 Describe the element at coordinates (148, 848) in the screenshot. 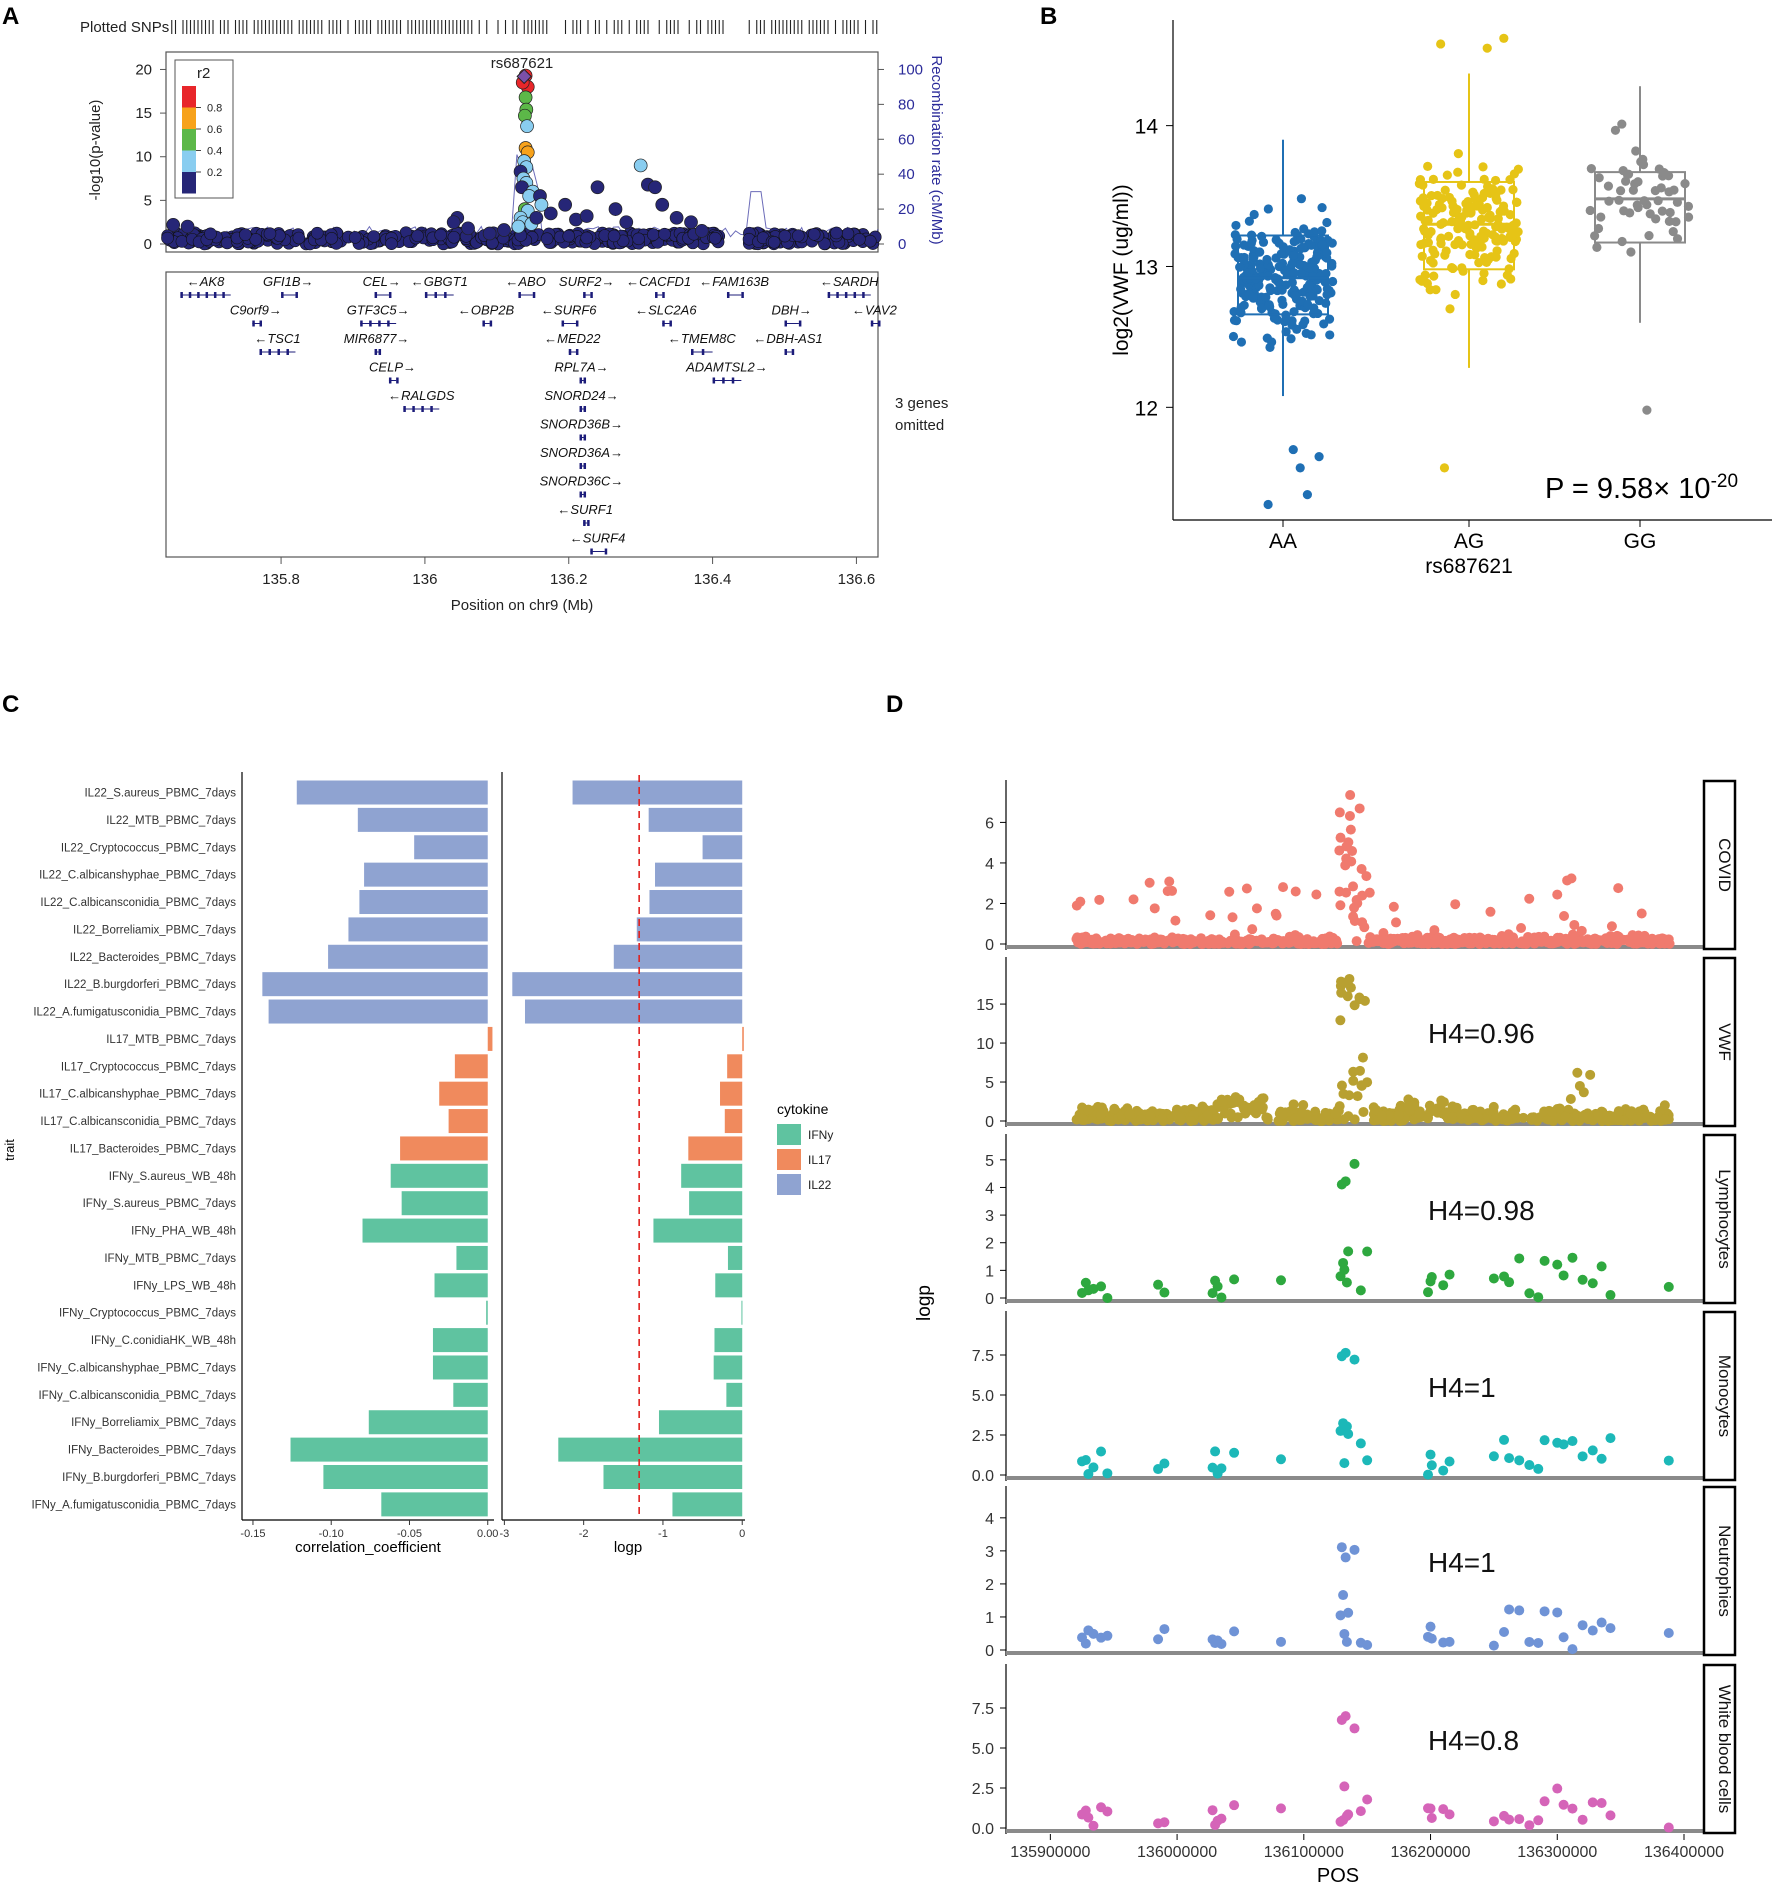

I see `trait-label: IL22_Cryptococcus_PBMC_7days` at that location.